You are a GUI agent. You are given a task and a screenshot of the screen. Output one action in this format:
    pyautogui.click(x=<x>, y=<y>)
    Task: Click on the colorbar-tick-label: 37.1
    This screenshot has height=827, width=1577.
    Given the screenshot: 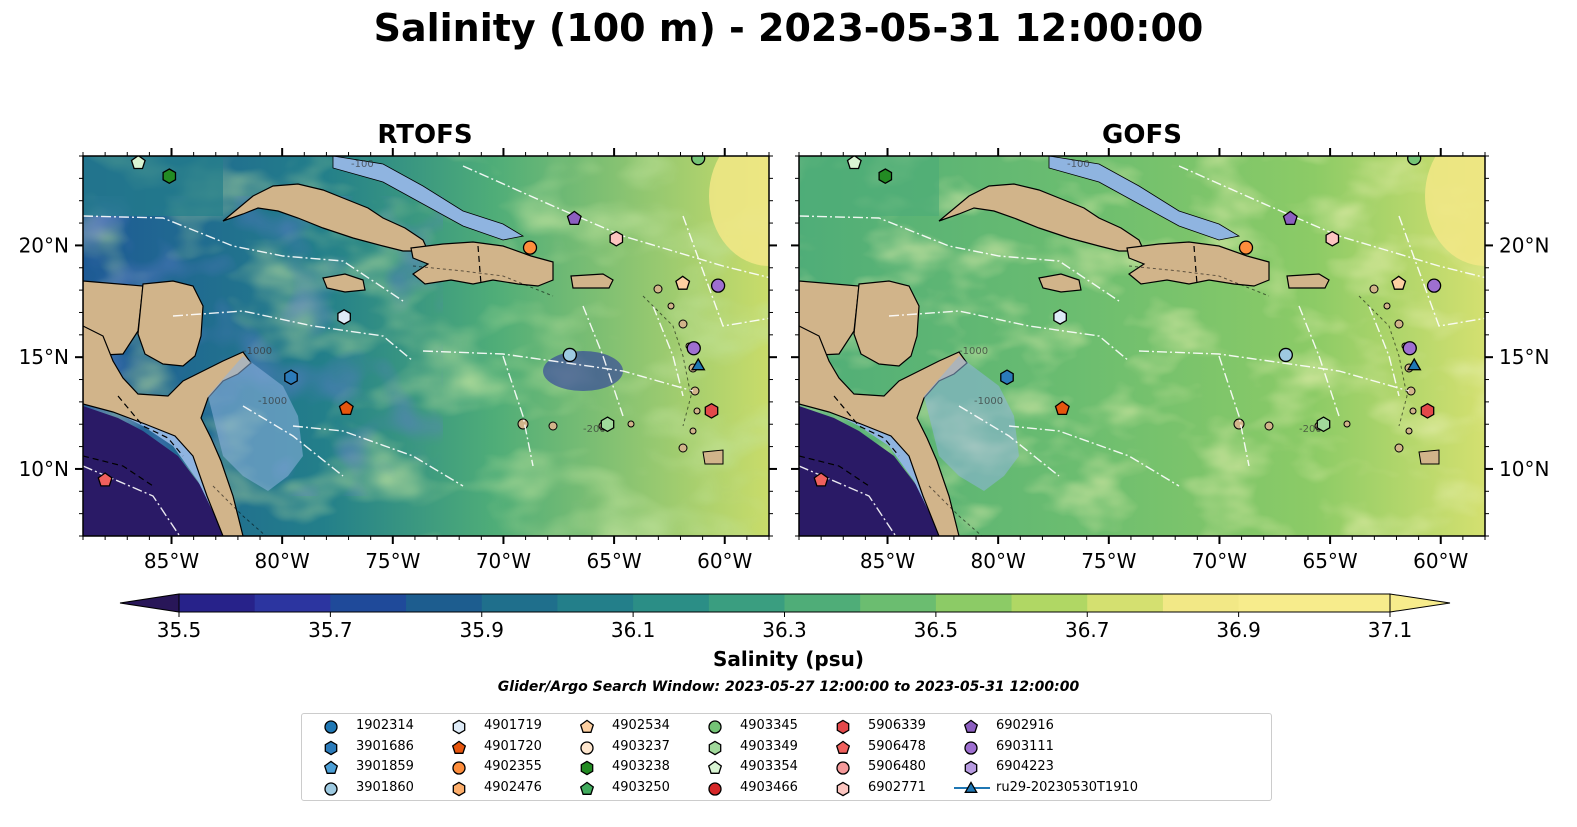 What is the action you would take?
    pyautogui.click(x=1390, y=630)
    